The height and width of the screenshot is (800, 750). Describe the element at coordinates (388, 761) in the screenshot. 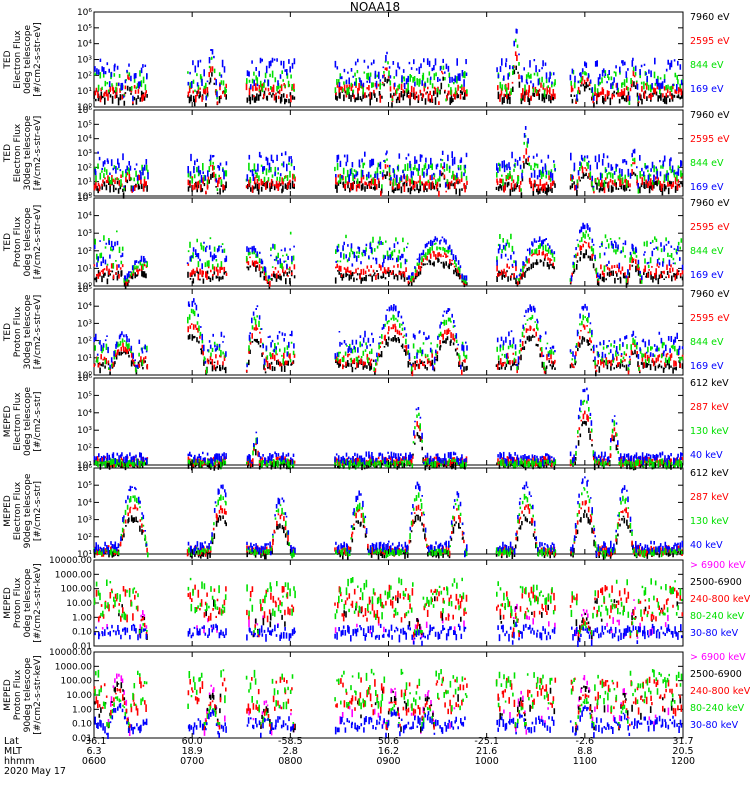

I see `x-tick-label: 0900` at that location.